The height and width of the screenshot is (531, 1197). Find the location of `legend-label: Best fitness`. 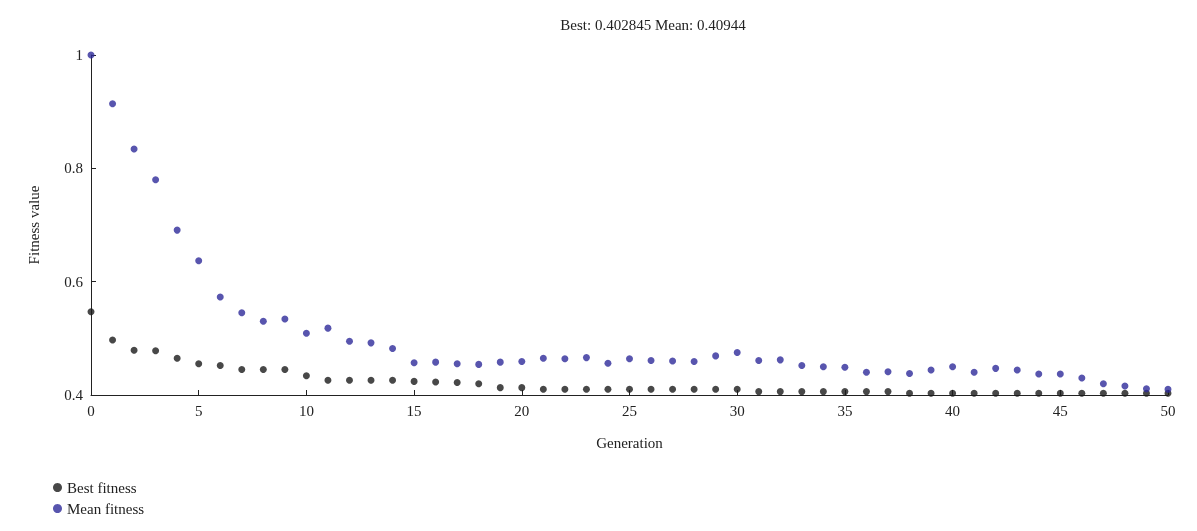

legend-label: Best fitness is located at coordinates (102, 487).